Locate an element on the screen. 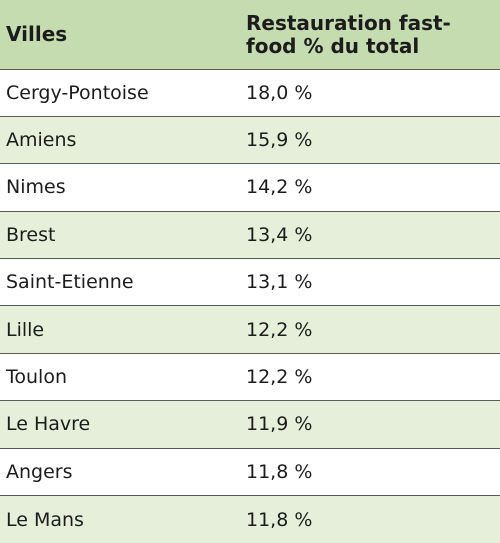 Image resolution: width=500 pixels, height=543 pixels. value-cell: 18,0 % is located at coordinates (368, 93).